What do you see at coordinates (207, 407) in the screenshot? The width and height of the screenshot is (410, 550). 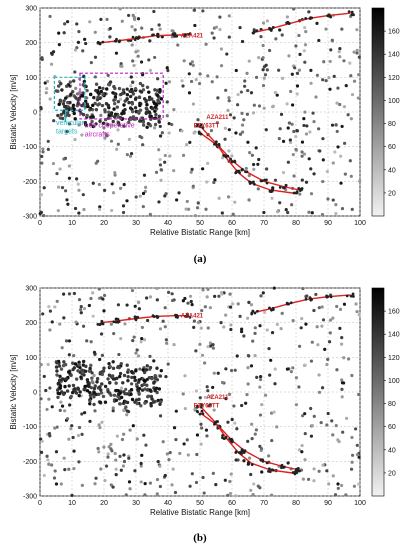 I see `track-label: EZY63TT` at bounding box center [207, 407].